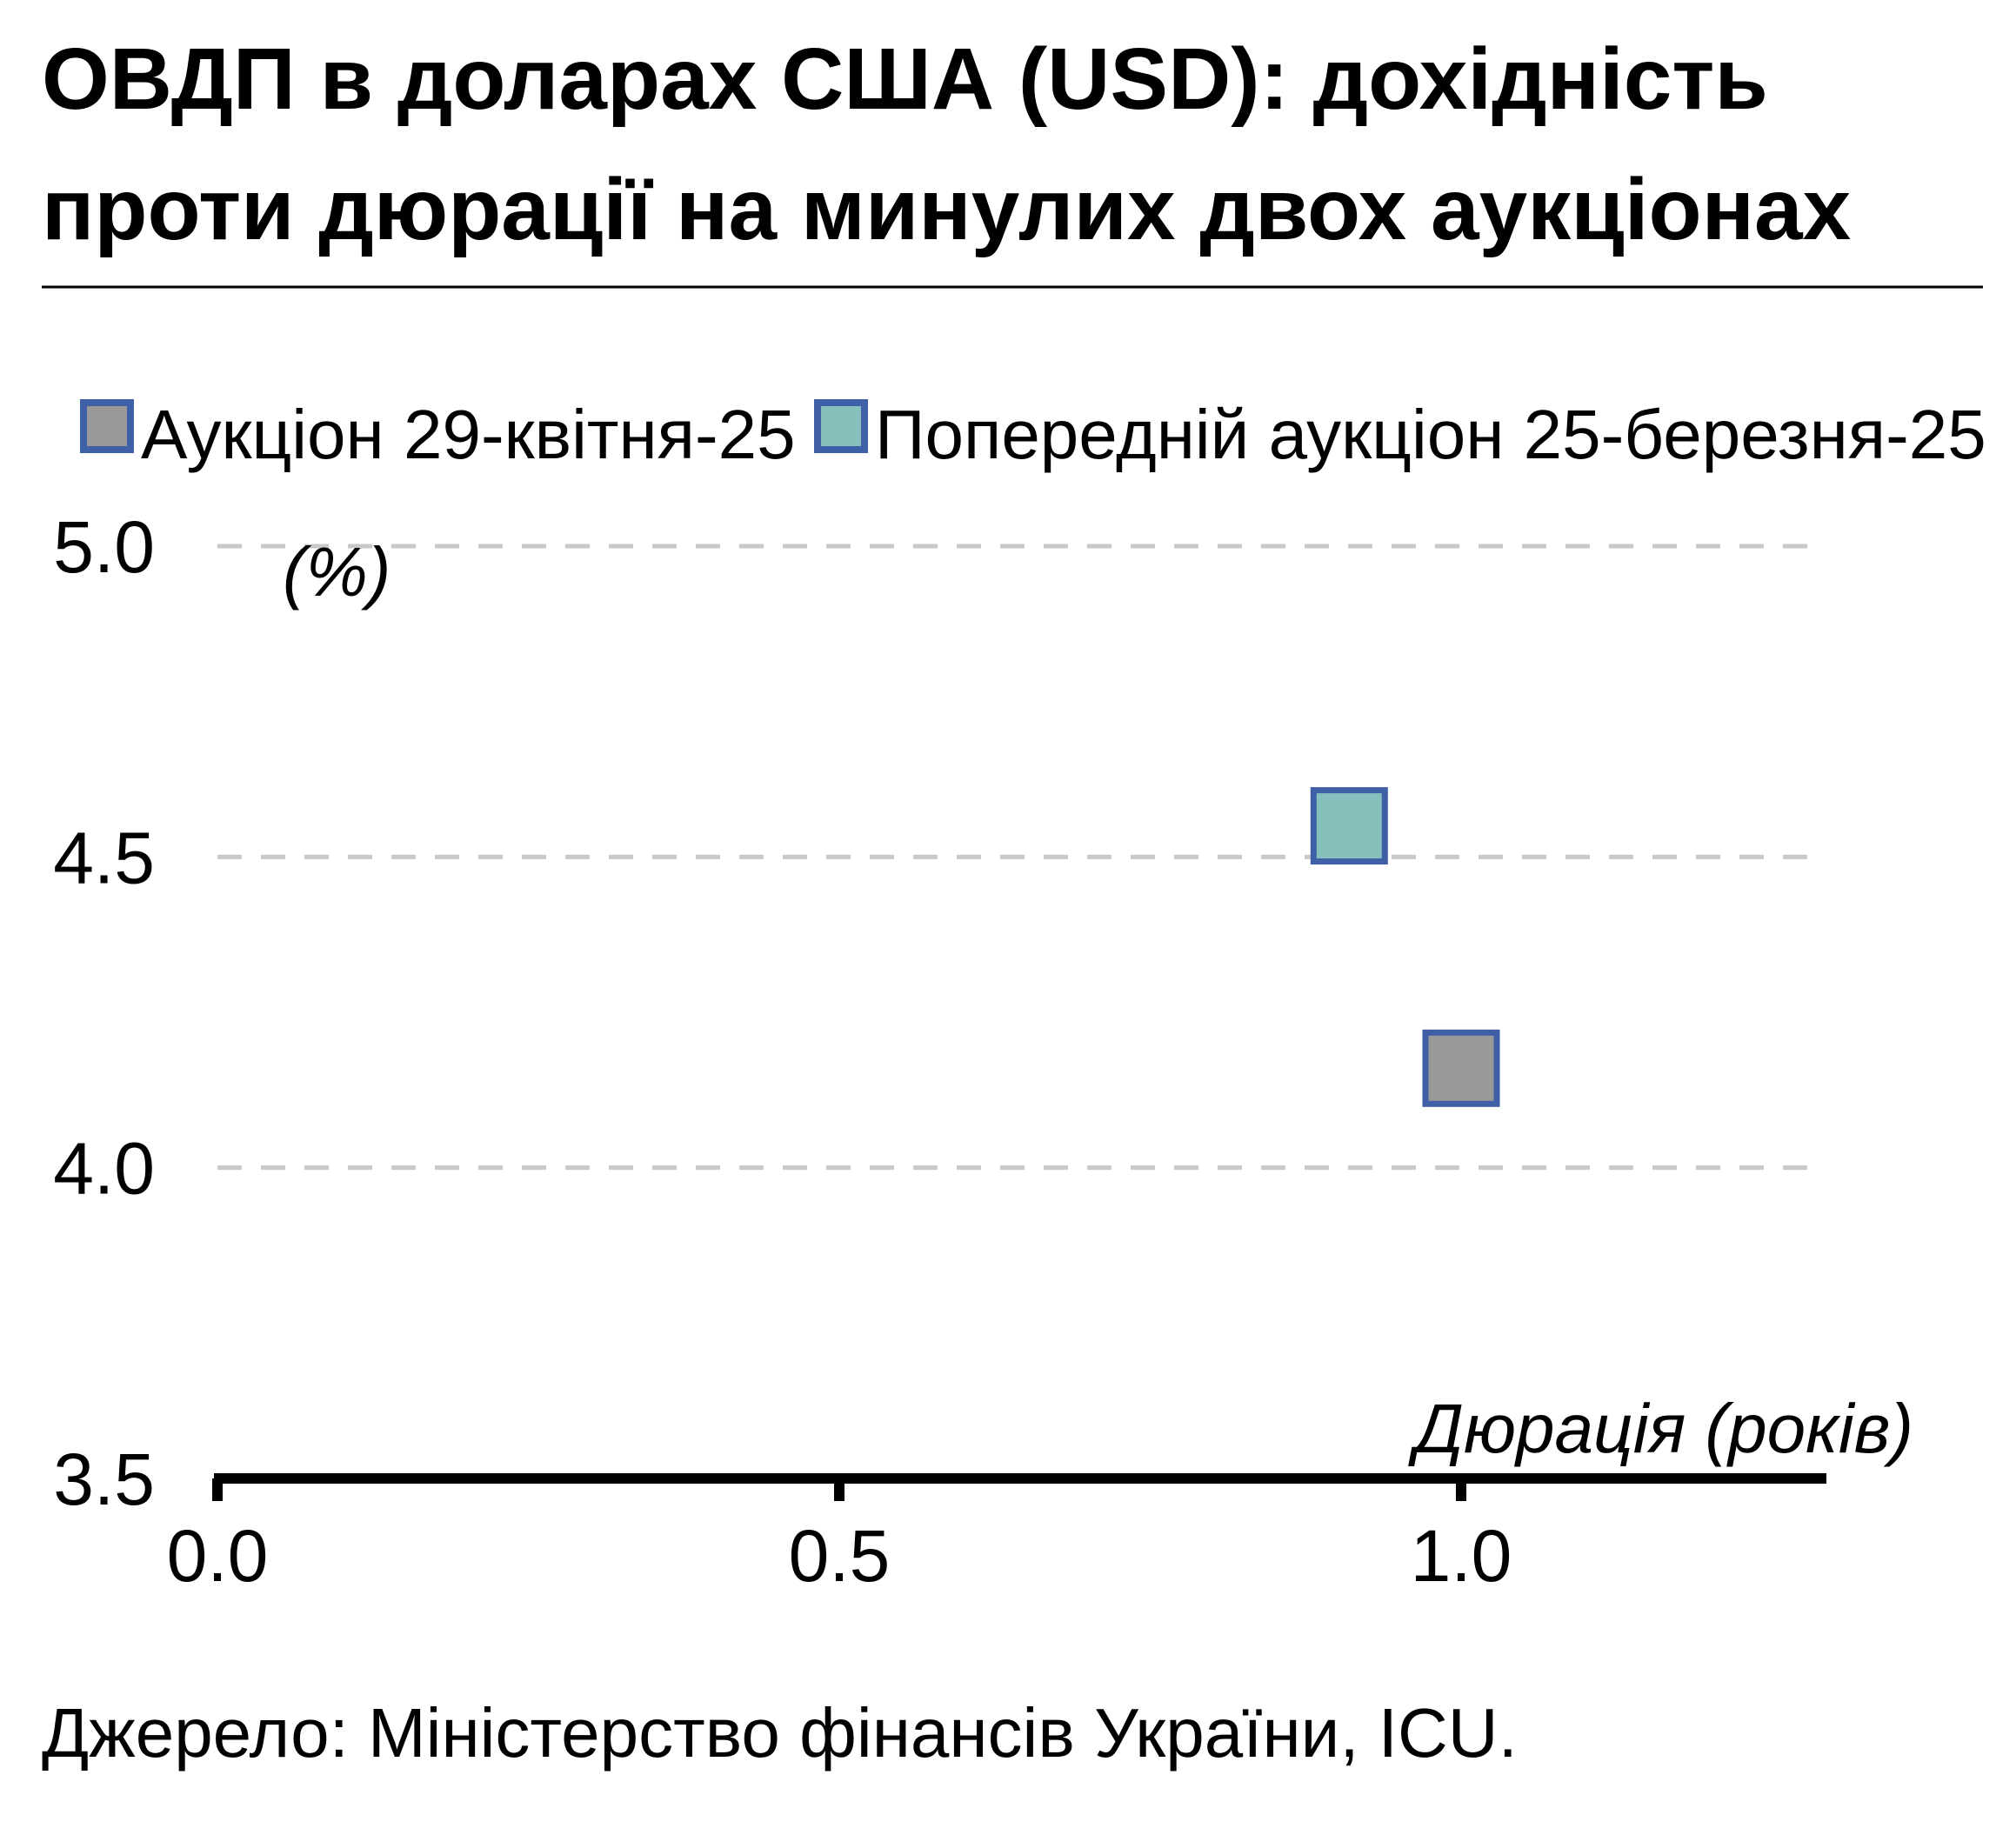 Image resolution: width=2016 pixels, height=1835 pixels. I want to click on y-axis-tick-labels: 5.0 4.5 4.0 3.5, so click(104, 1013).